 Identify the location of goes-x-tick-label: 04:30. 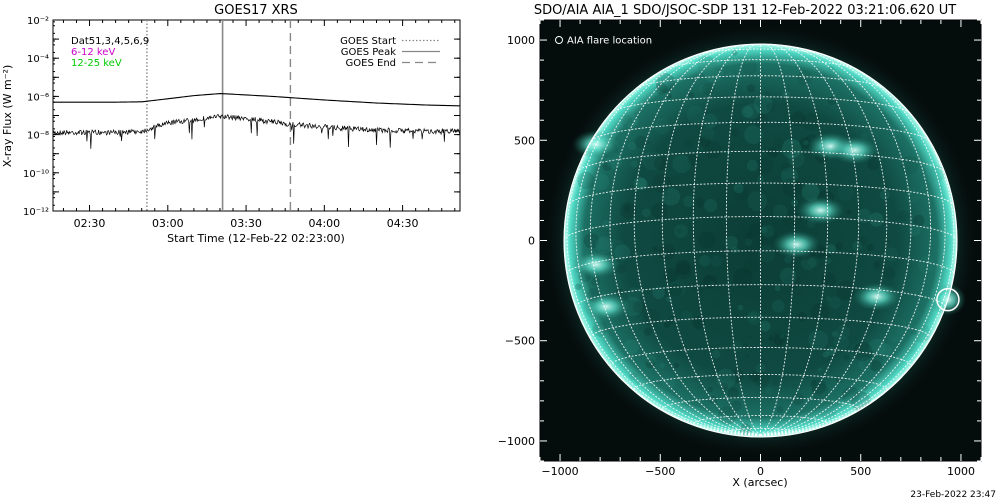
(403, 223).